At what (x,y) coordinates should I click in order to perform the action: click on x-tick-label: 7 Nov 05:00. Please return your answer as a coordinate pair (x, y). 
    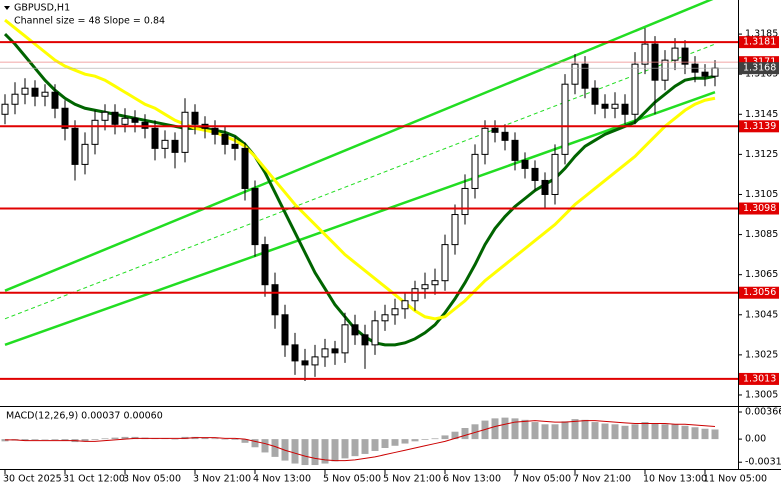
    Looking at the image, I should click on (542, 479).